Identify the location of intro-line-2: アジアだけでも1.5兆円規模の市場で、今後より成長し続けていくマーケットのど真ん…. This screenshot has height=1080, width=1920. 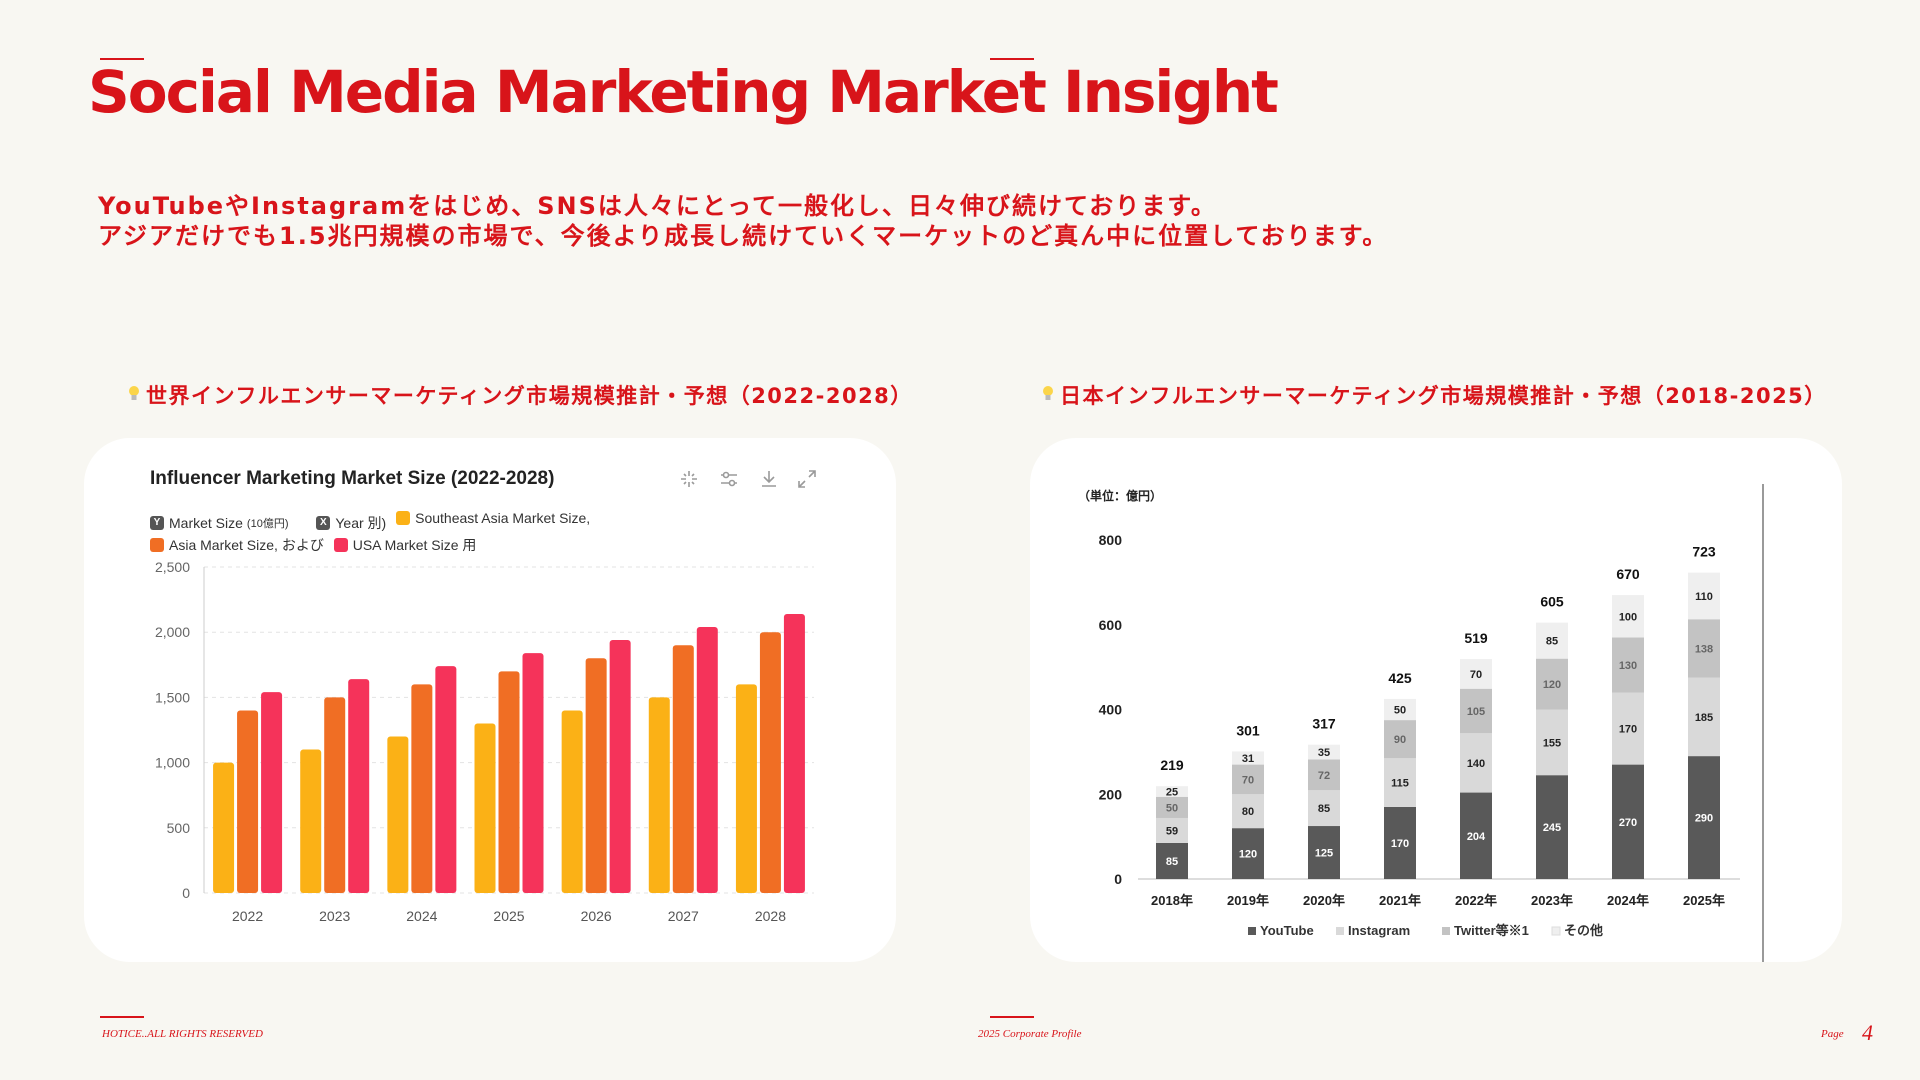
(743, 236).